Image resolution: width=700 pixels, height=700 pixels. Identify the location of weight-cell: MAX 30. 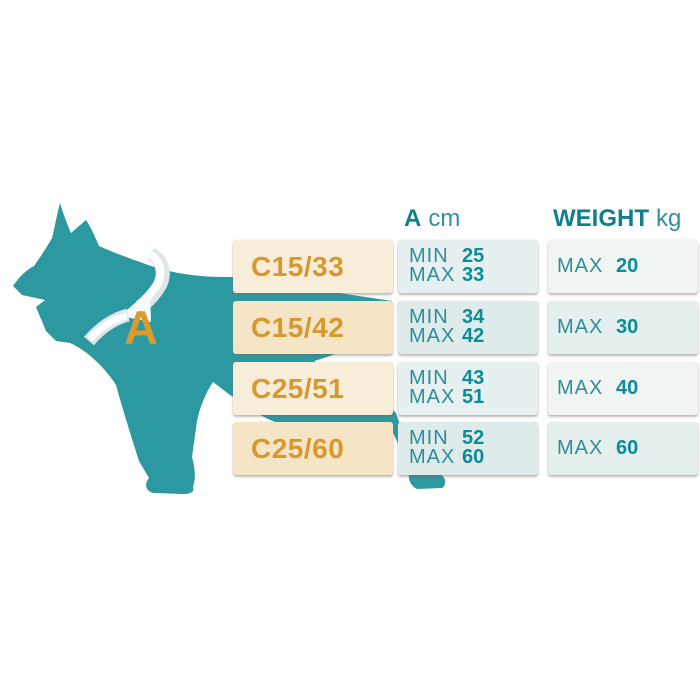
(623, 327).